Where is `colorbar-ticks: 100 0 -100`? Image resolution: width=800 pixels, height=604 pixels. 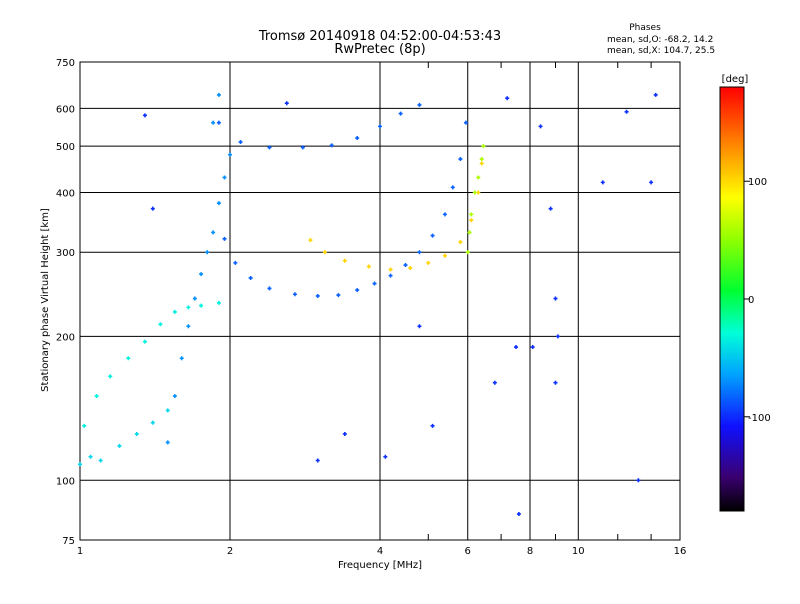 colorbar-ticks: 100 0 -100 is located at coordinates (757, 300).